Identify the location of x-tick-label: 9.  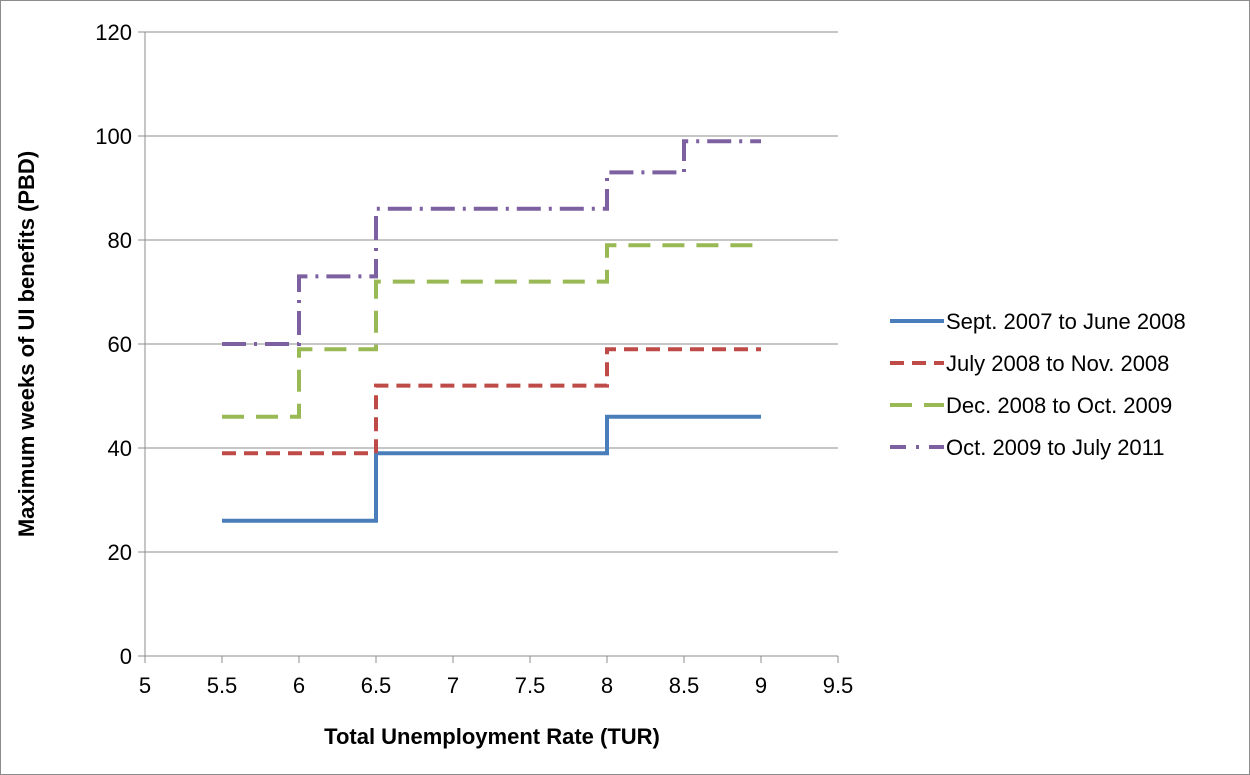
(761, 685).